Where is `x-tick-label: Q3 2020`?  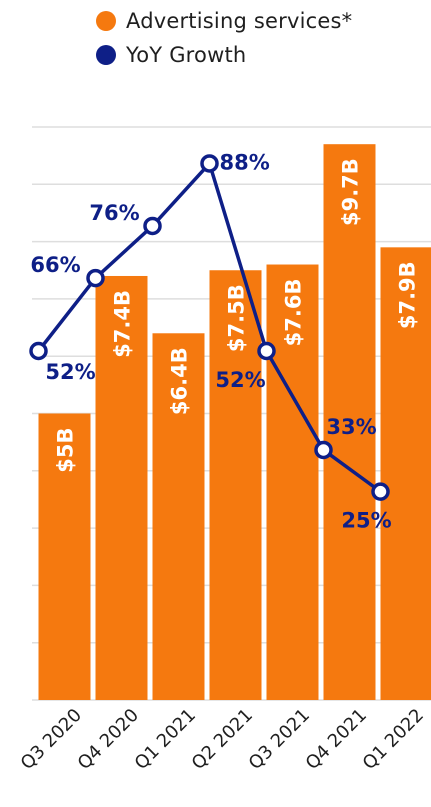
x-tick-label: Q3 2020 is located at coordinates (51, 739).